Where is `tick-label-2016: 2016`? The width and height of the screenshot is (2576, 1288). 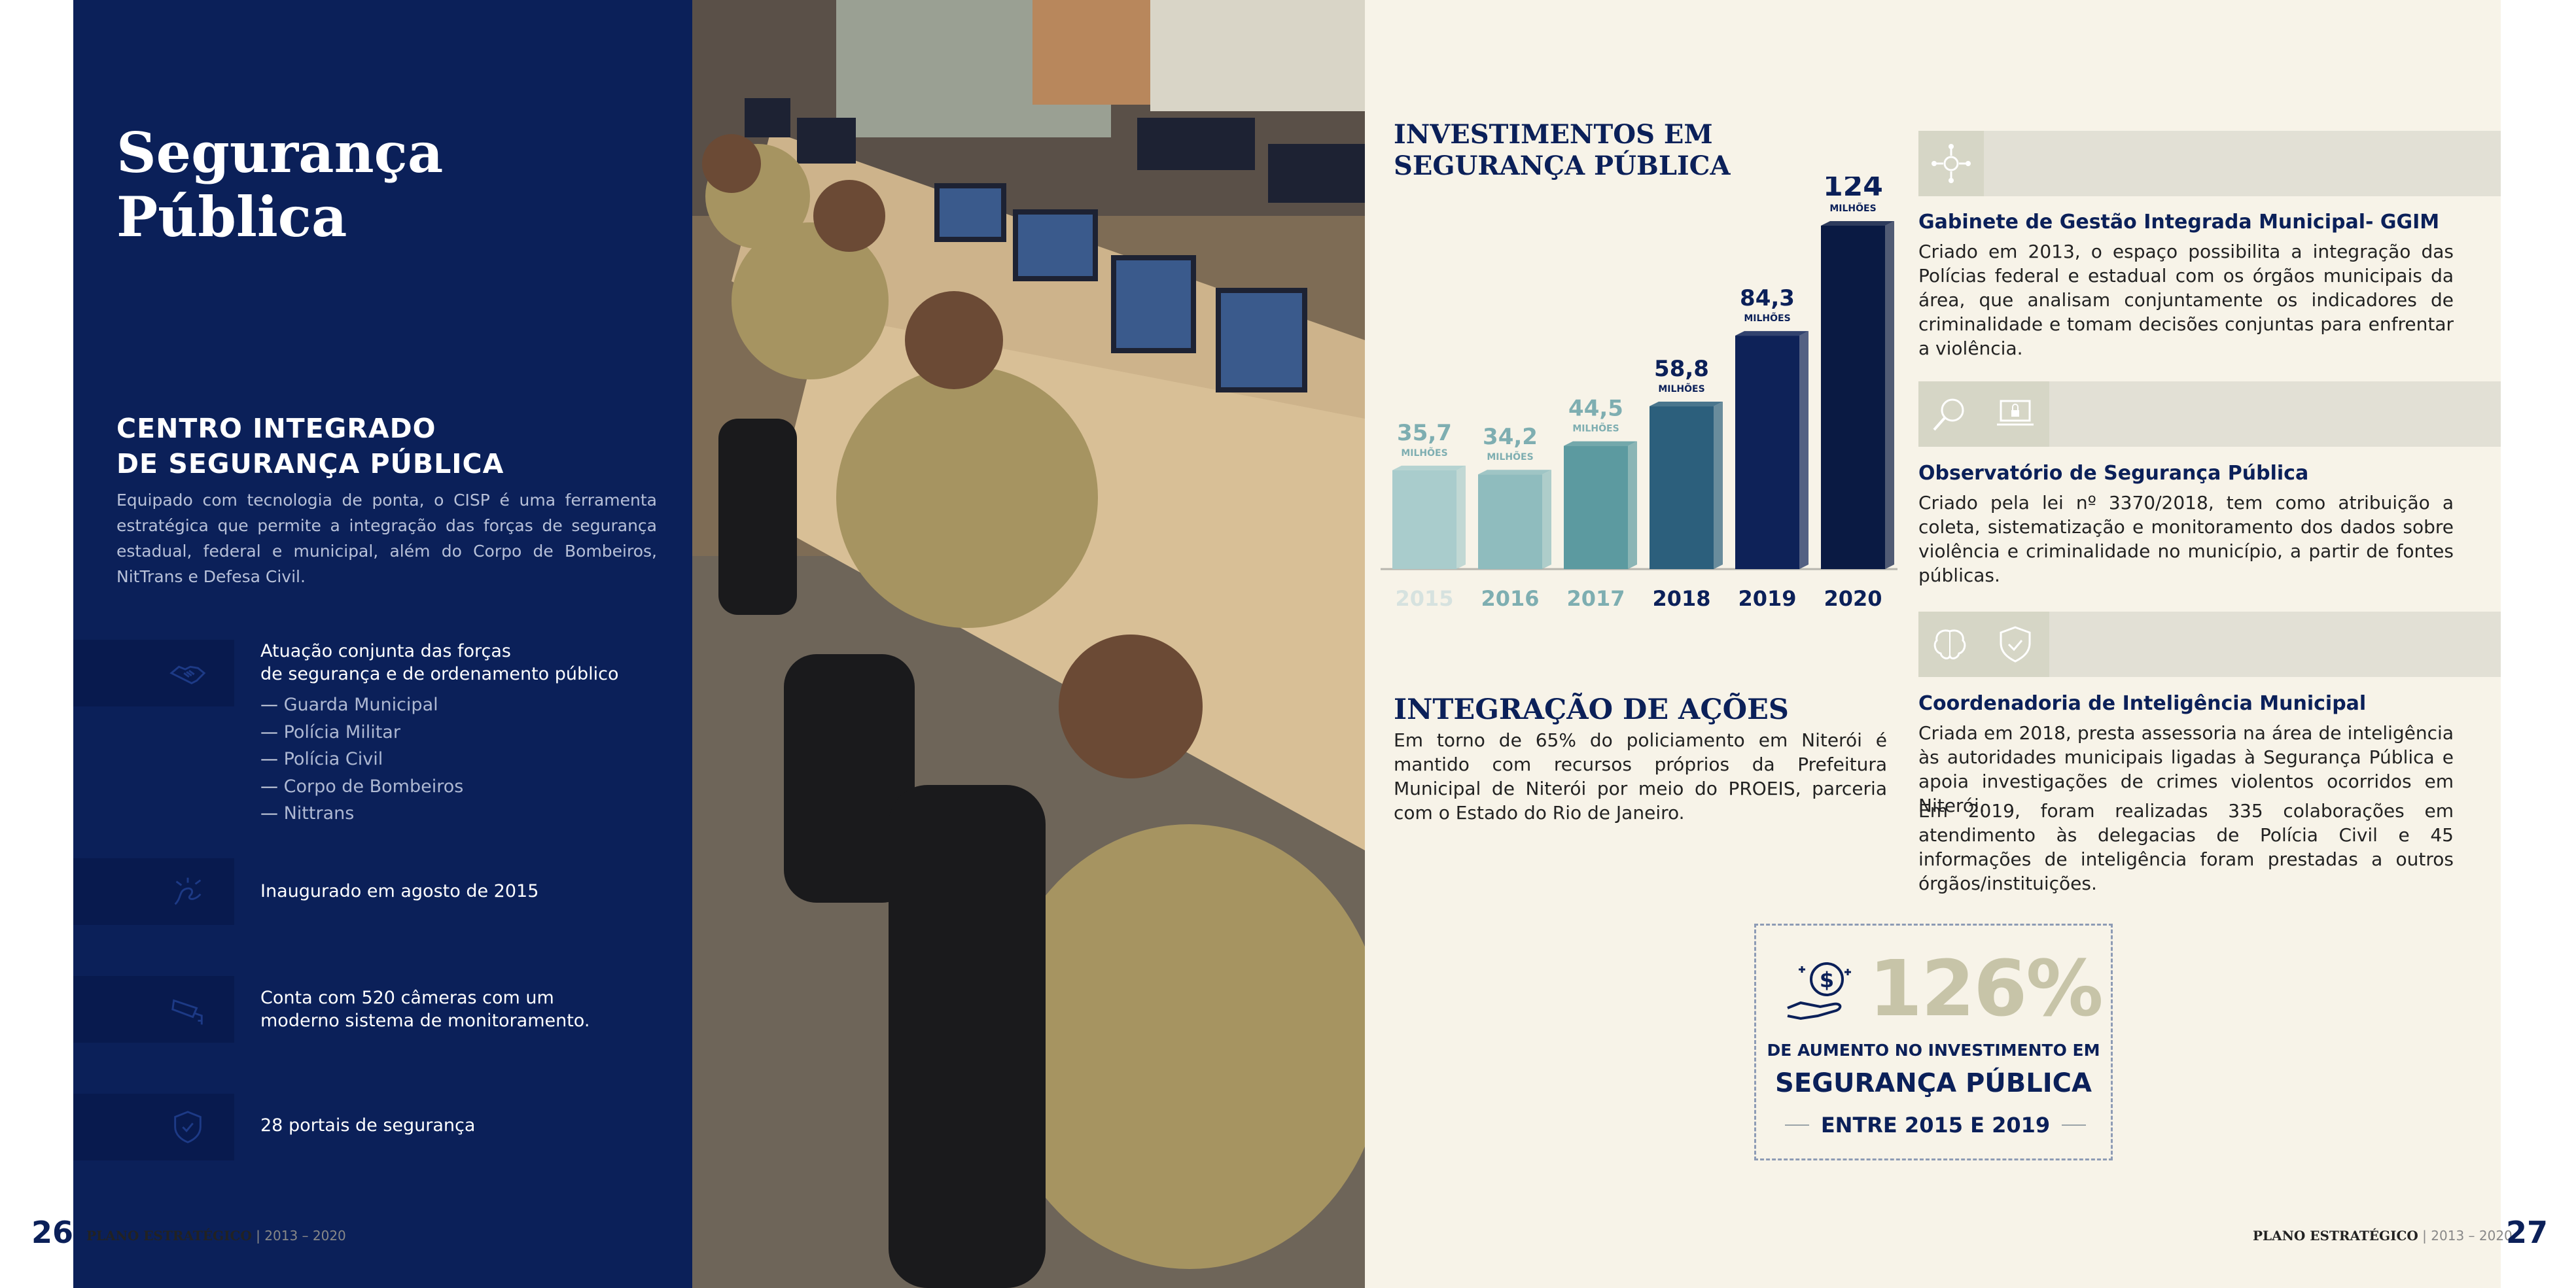
tick-label-2016: 2016 is located at coordinates (1510, 598).